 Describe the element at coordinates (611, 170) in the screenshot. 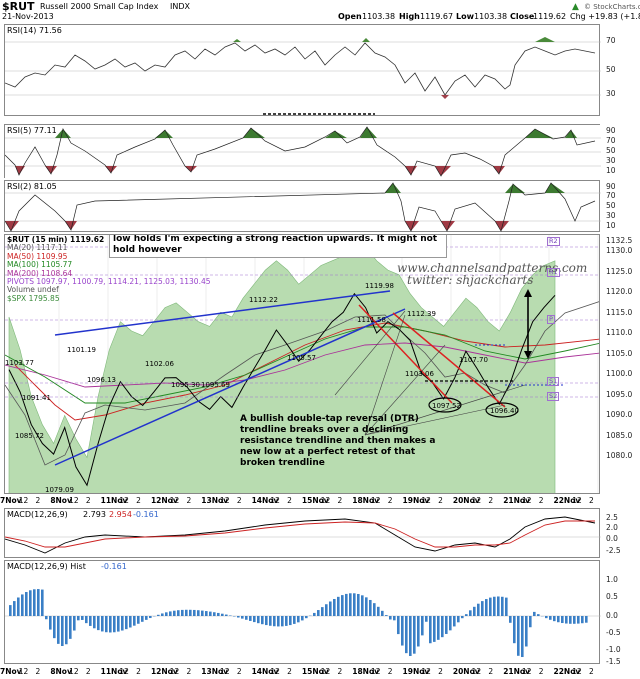

I see `rsi5-level-10: 10` at that location.